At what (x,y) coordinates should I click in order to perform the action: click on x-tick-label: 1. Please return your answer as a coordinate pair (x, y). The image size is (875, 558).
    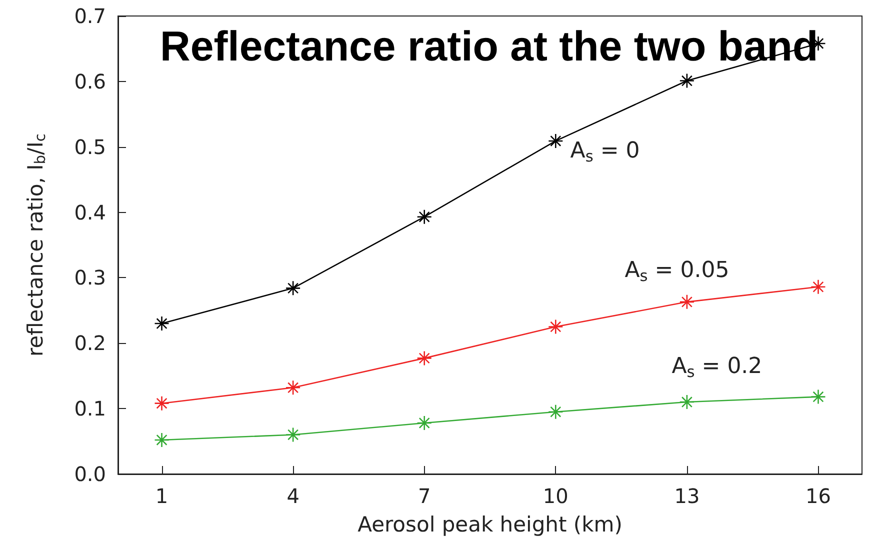
    Looking at the image, I should click on (161, 496).